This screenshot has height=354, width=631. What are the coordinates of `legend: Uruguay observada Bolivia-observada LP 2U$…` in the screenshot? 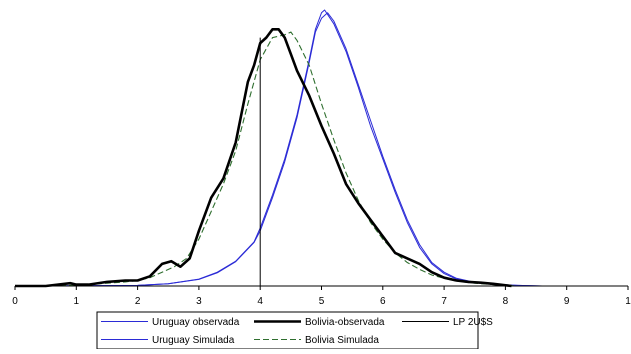 It's located at (294, 330).